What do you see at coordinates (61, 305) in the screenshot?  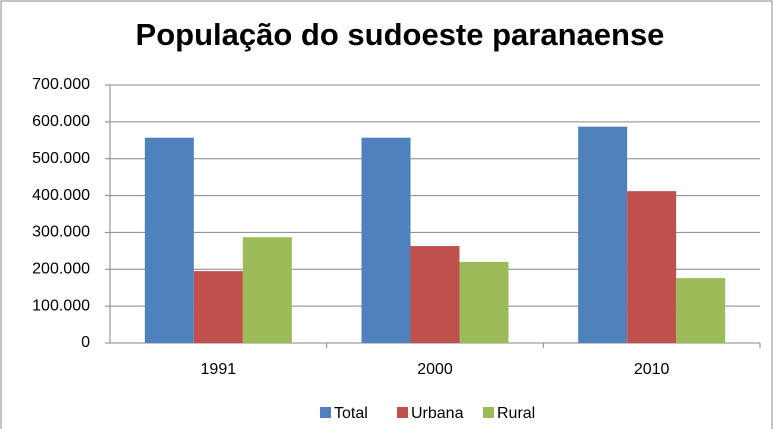 I see `y-tick-label: 100.000` at bounding box center [61, 305].